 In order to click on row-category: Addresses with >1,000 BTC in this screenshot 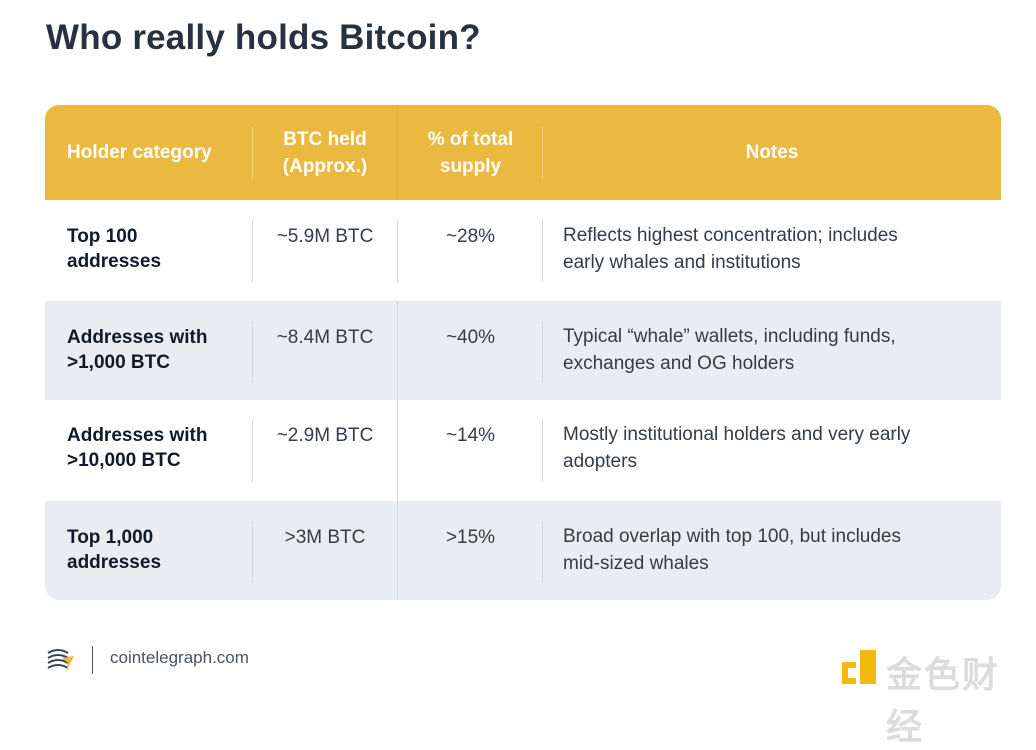, I will do `click(157, 350)`.